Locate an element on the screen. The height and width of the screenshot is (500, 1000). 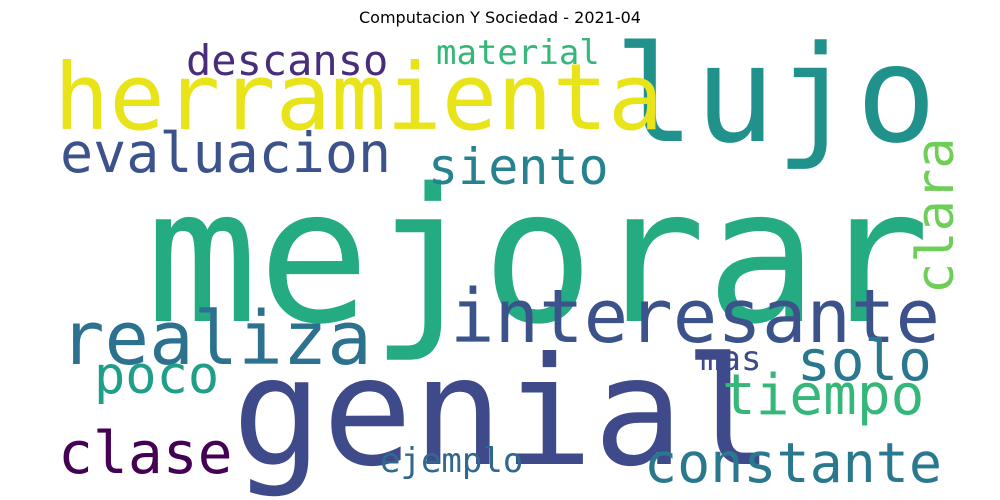
word-solo: solo is located at coordinates (864, 361).